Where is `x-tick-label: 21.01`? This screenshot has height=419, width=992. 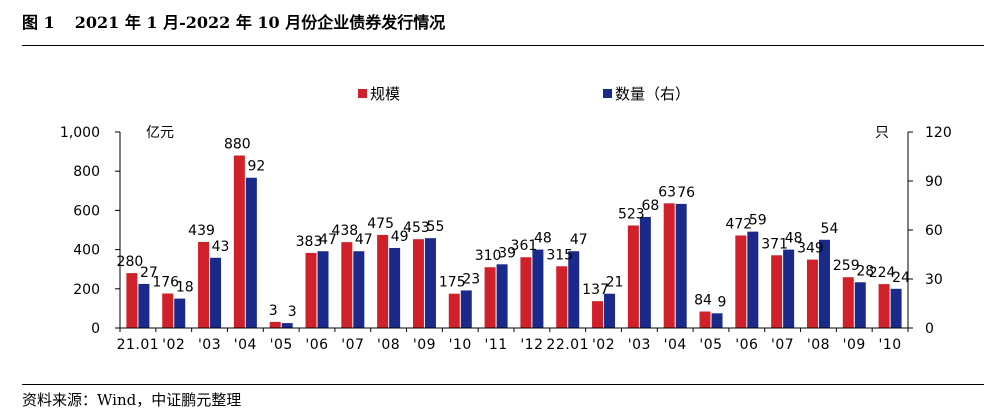
x-tick-label: 21.01 is located at coordinates (138, 345).